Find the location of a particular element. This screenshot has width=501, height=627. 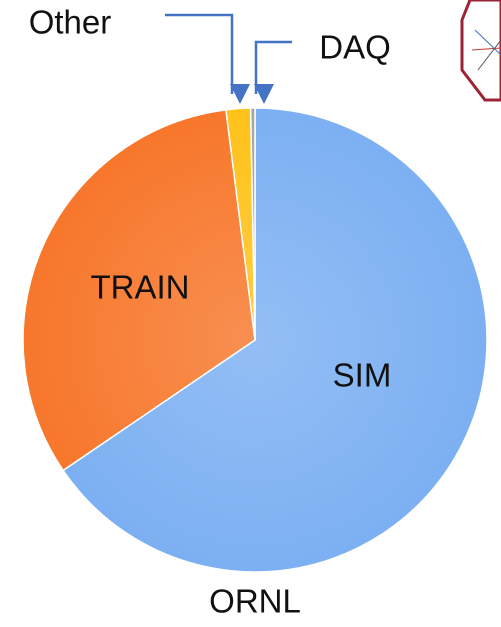

chart-title: ORNL is located at coordinates (255, 601).